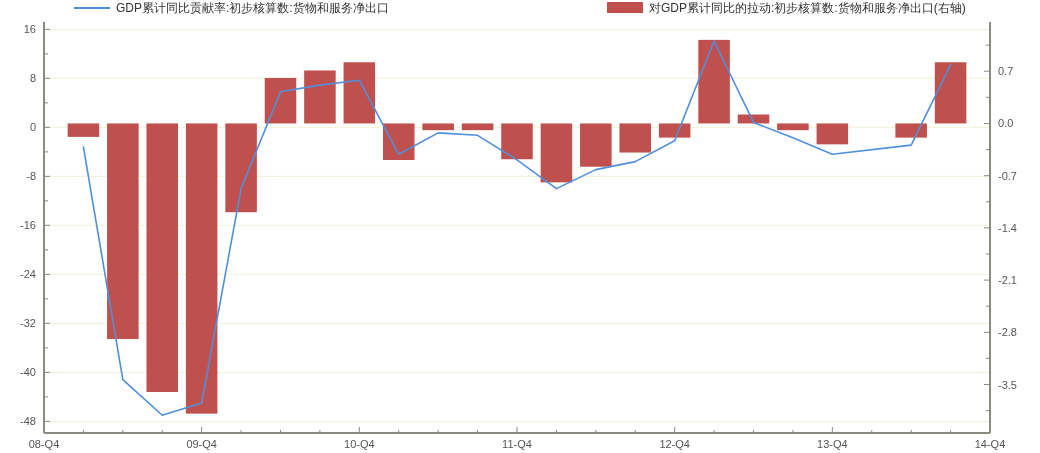  What do you see at coordinates (32, 127) in the screenshot?
I see `y-tick-label: 0` at bounding box center [32, 127].